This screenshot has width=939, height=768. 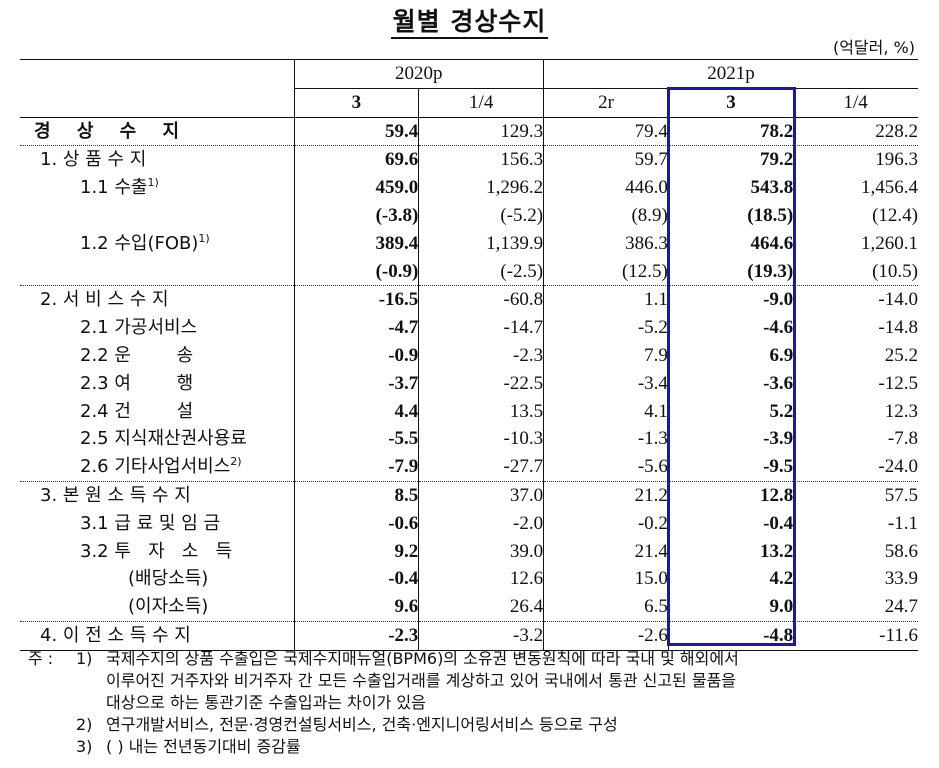 What do you see at coordinates (730, 551) in the screenshot?
I see `value-cell: 13.2` at bounding box center [730, 551].